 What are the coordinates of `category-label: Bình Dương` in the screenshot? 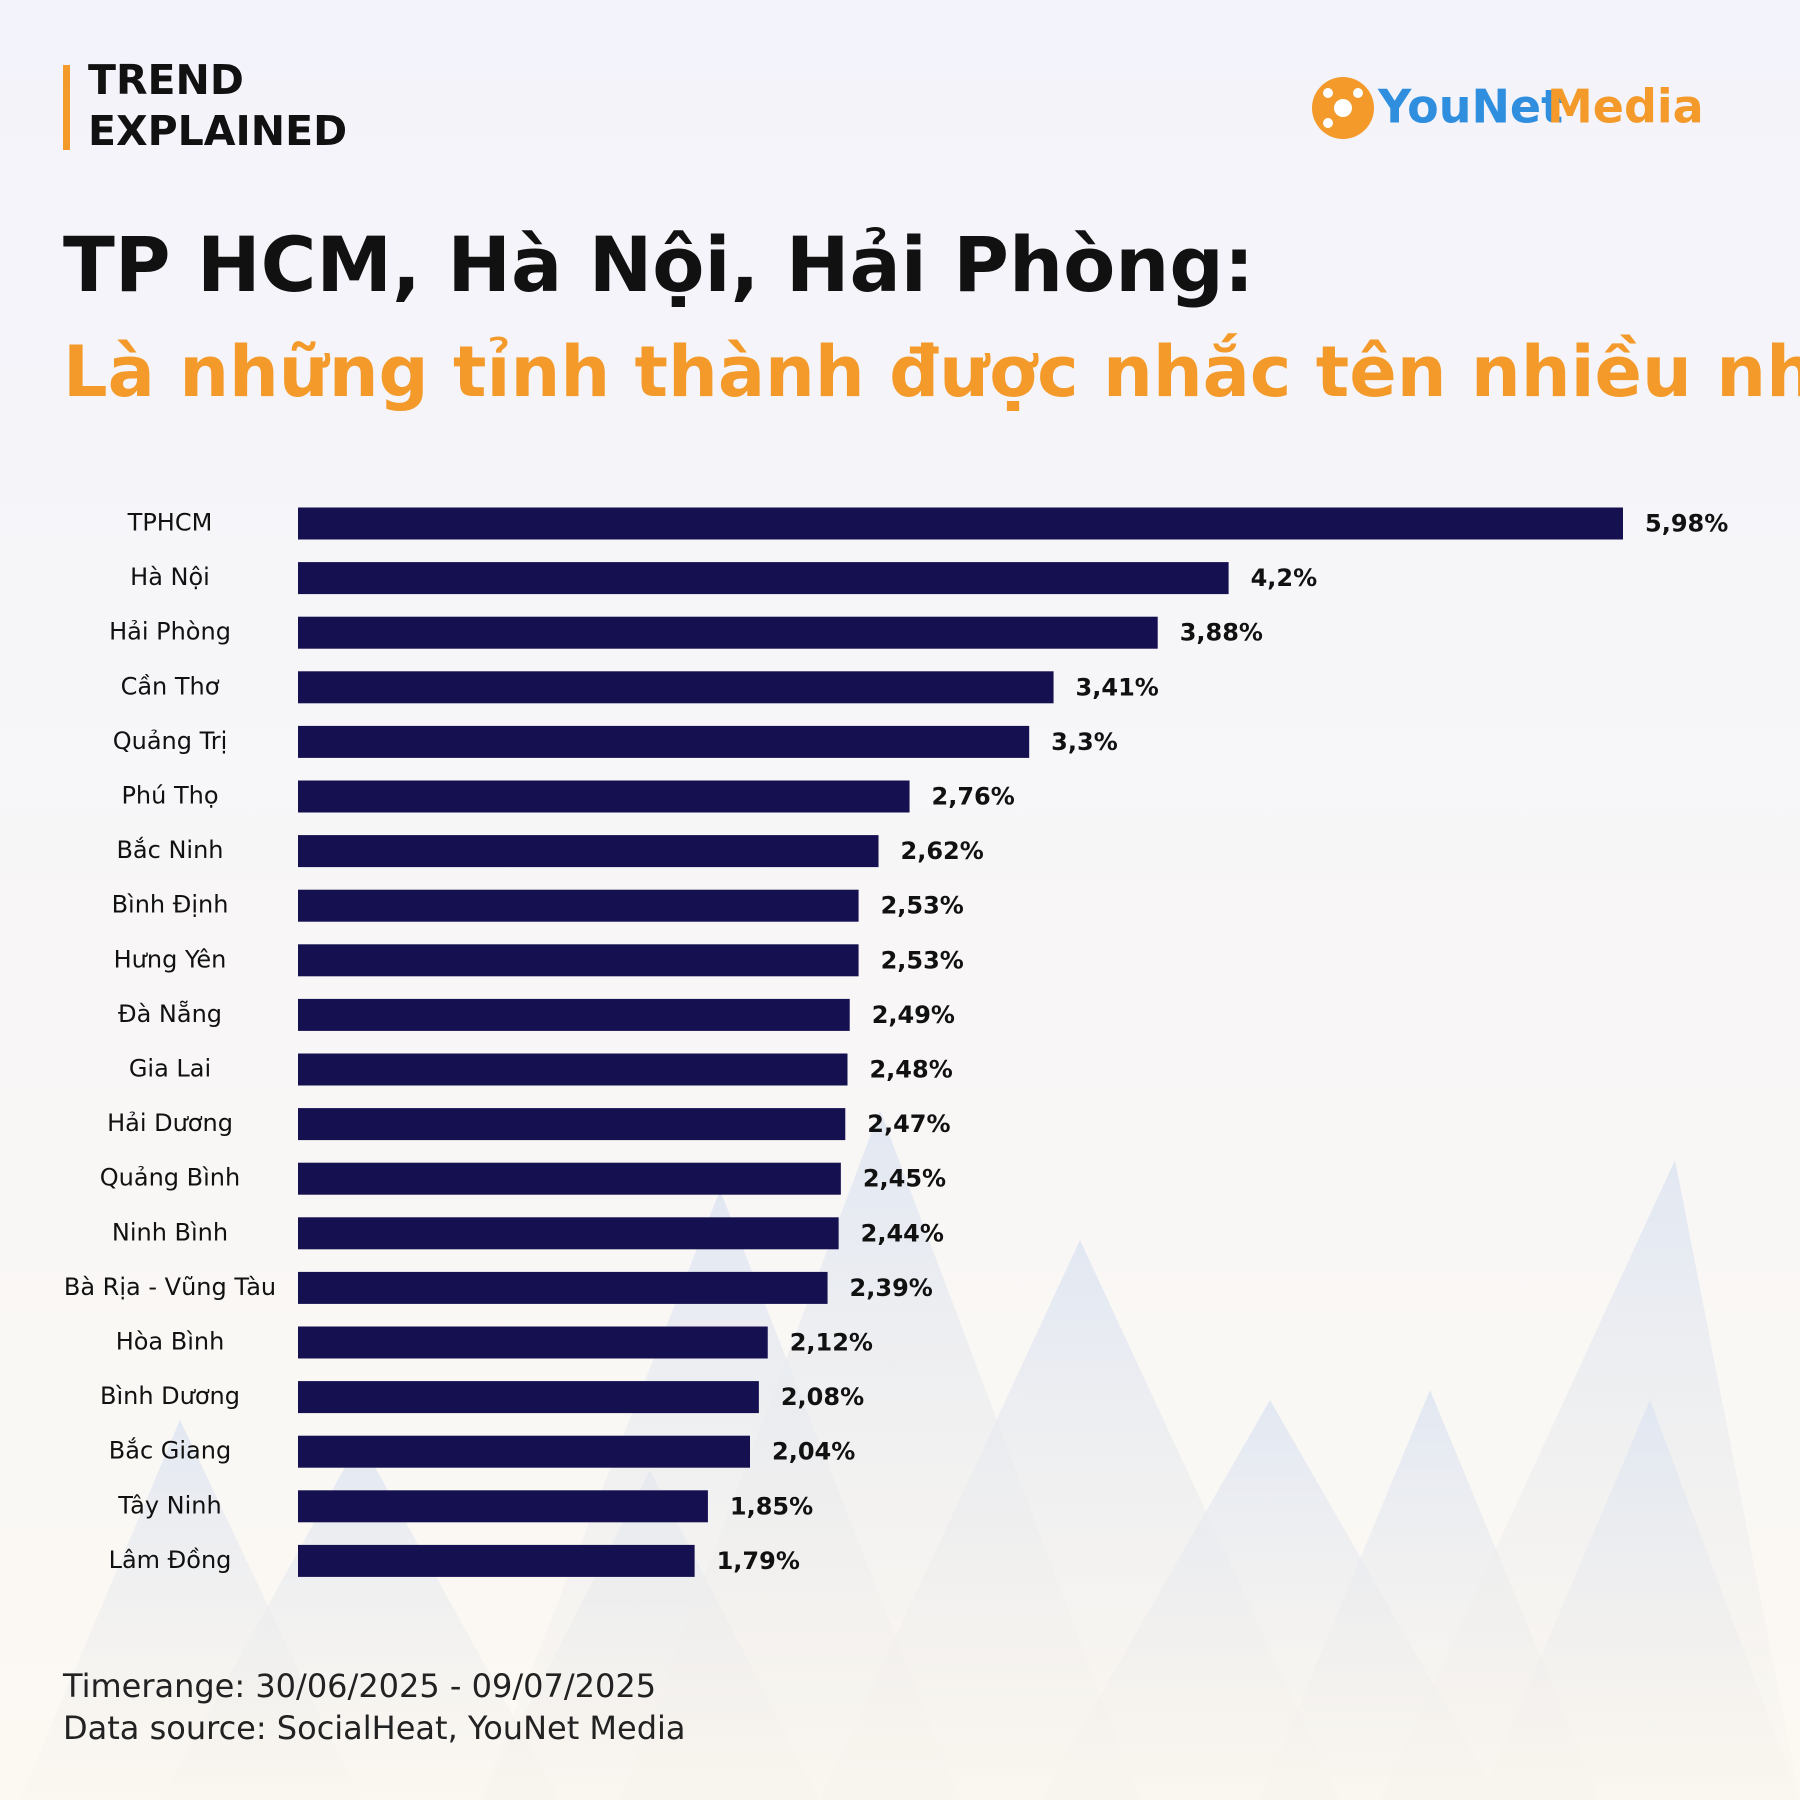 It's located at (170, 1396).